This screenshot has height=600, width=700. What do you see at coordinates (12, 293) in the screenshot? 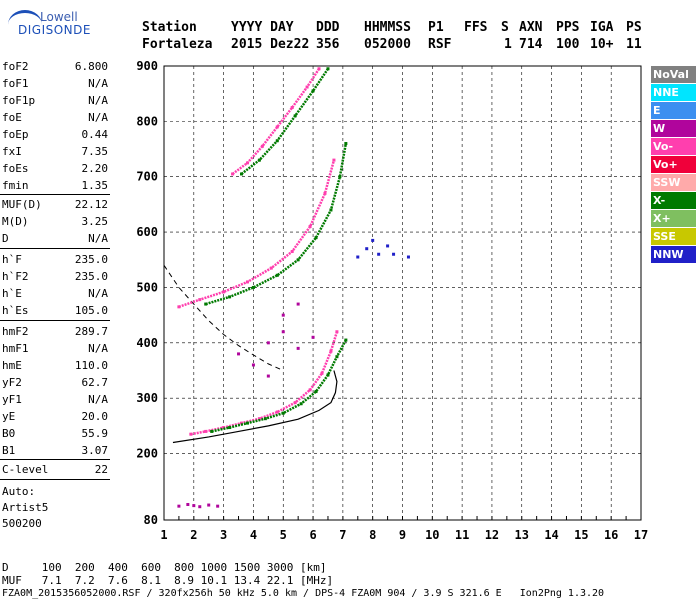
I see `param-name: h`E` at bounding box center [12, 293].